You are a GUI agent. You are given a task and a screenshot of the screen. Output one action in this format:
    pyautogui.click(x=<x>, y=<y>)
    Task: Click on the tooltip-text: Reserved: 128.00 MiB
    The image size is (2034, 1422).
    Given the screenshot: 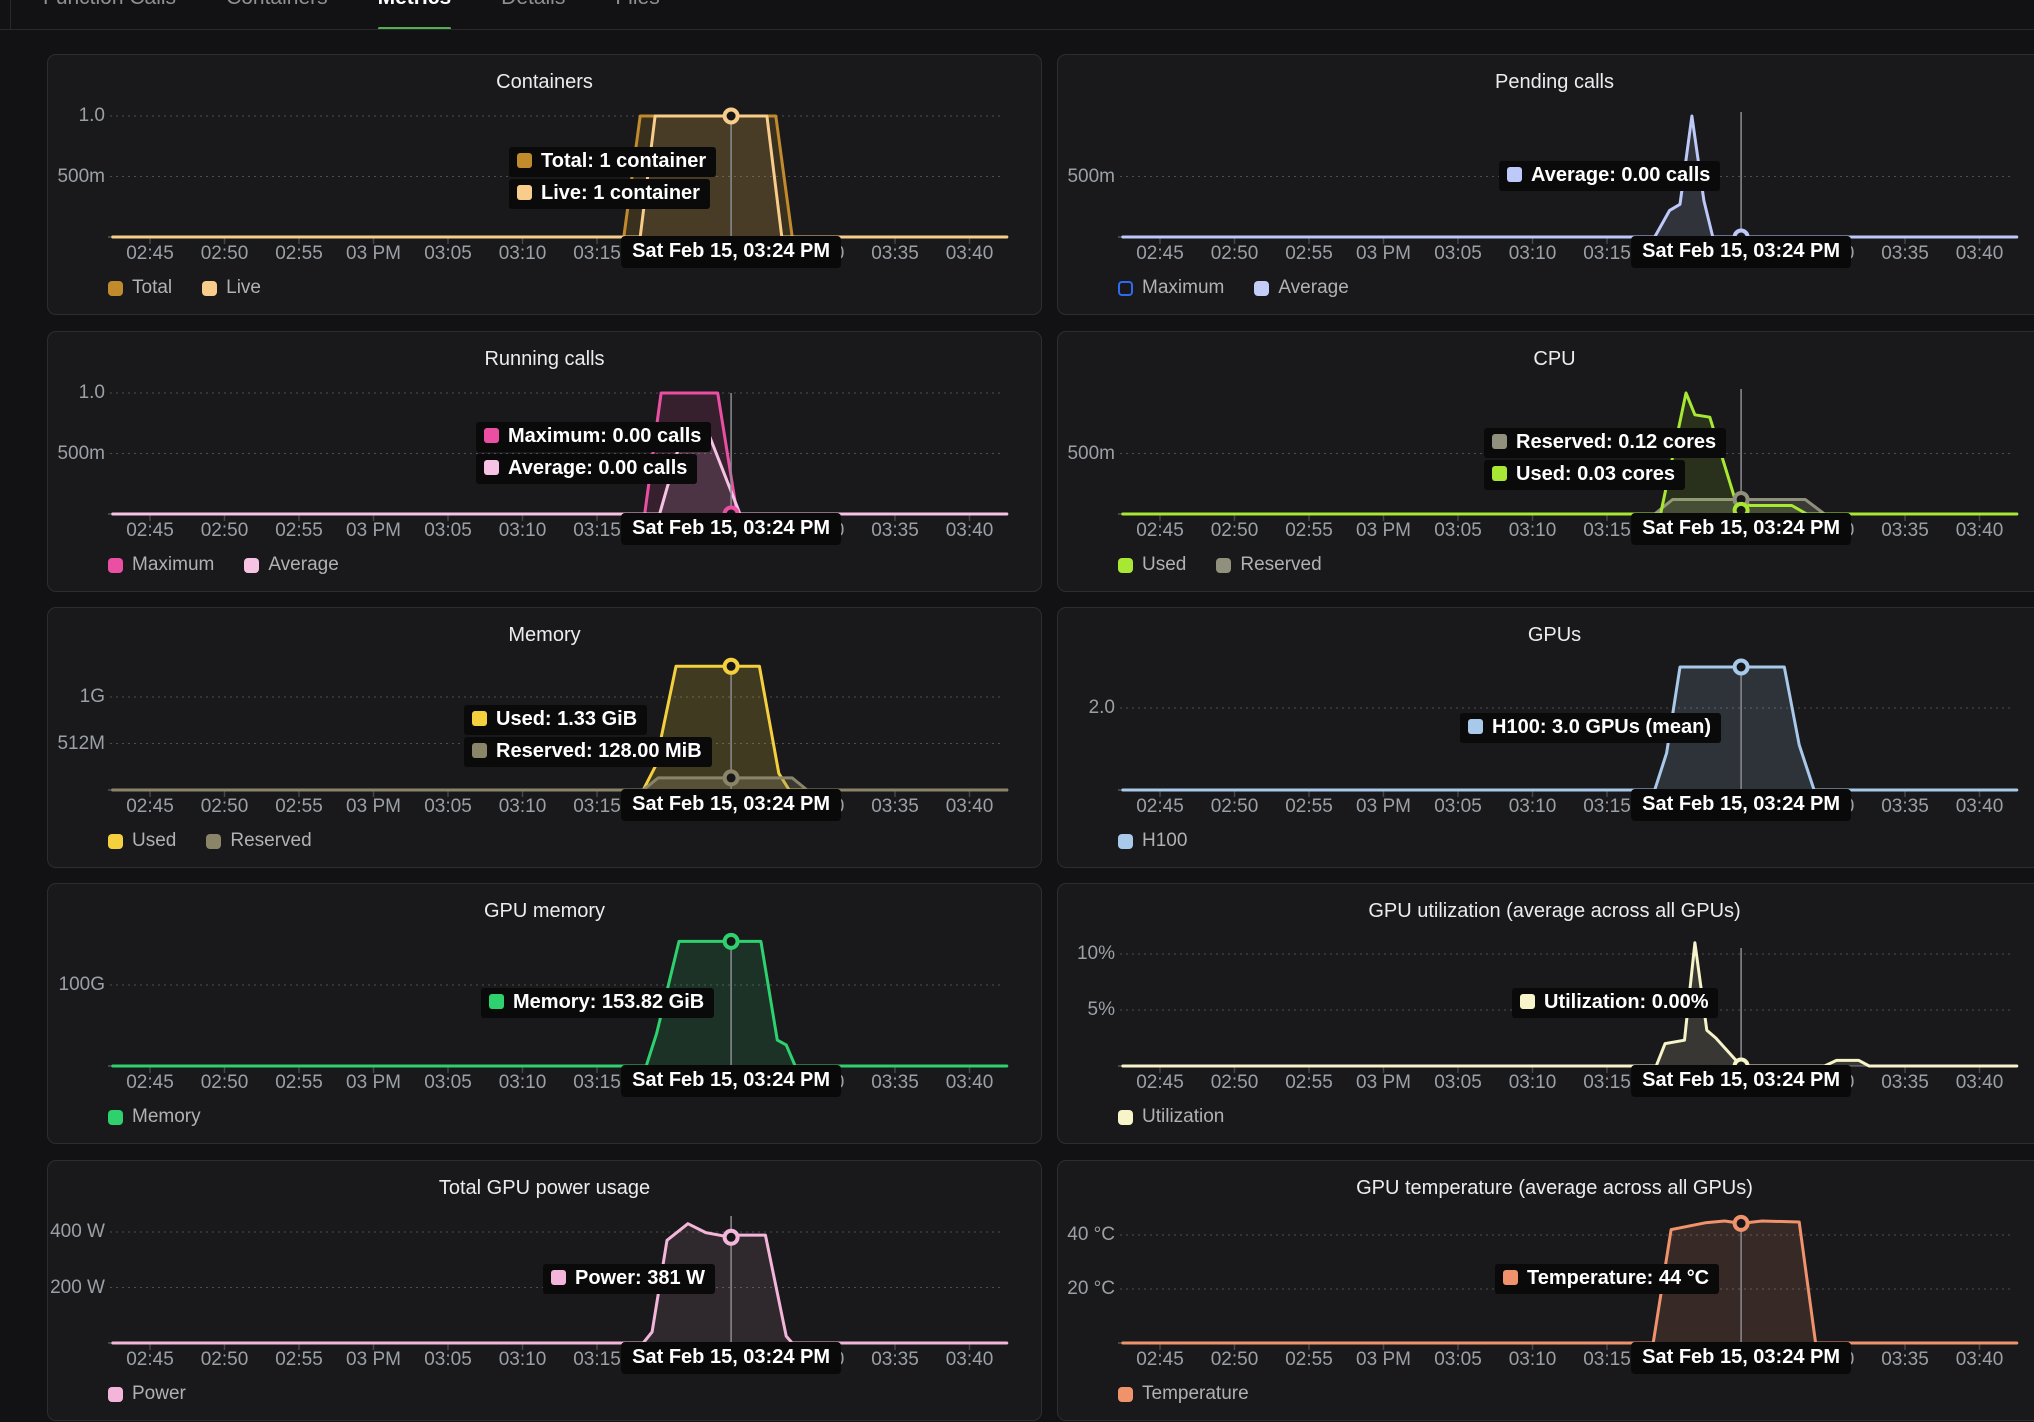 What is the action you would take?
    pyautogui.click(x=599, y=751)
    